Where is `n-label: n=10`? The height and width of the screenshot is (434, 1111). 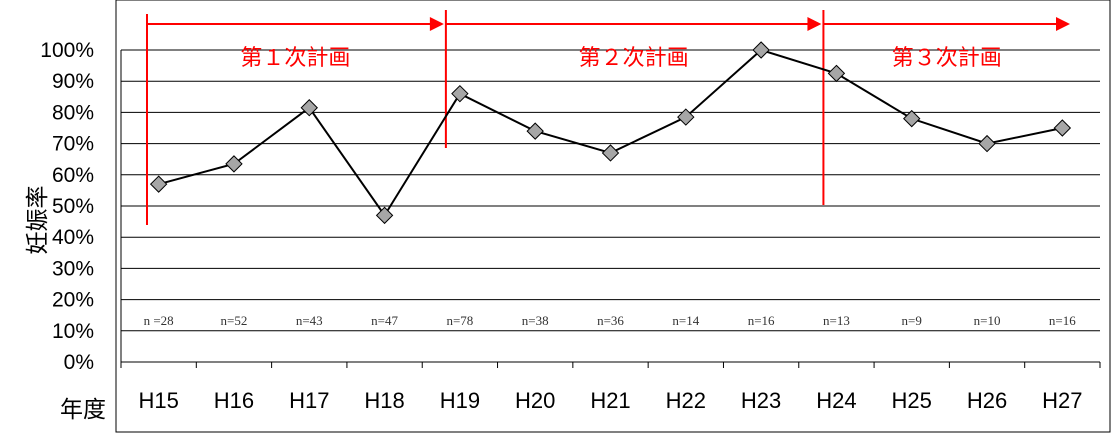 n-label: n=10 is located at coordinates (987, 320).